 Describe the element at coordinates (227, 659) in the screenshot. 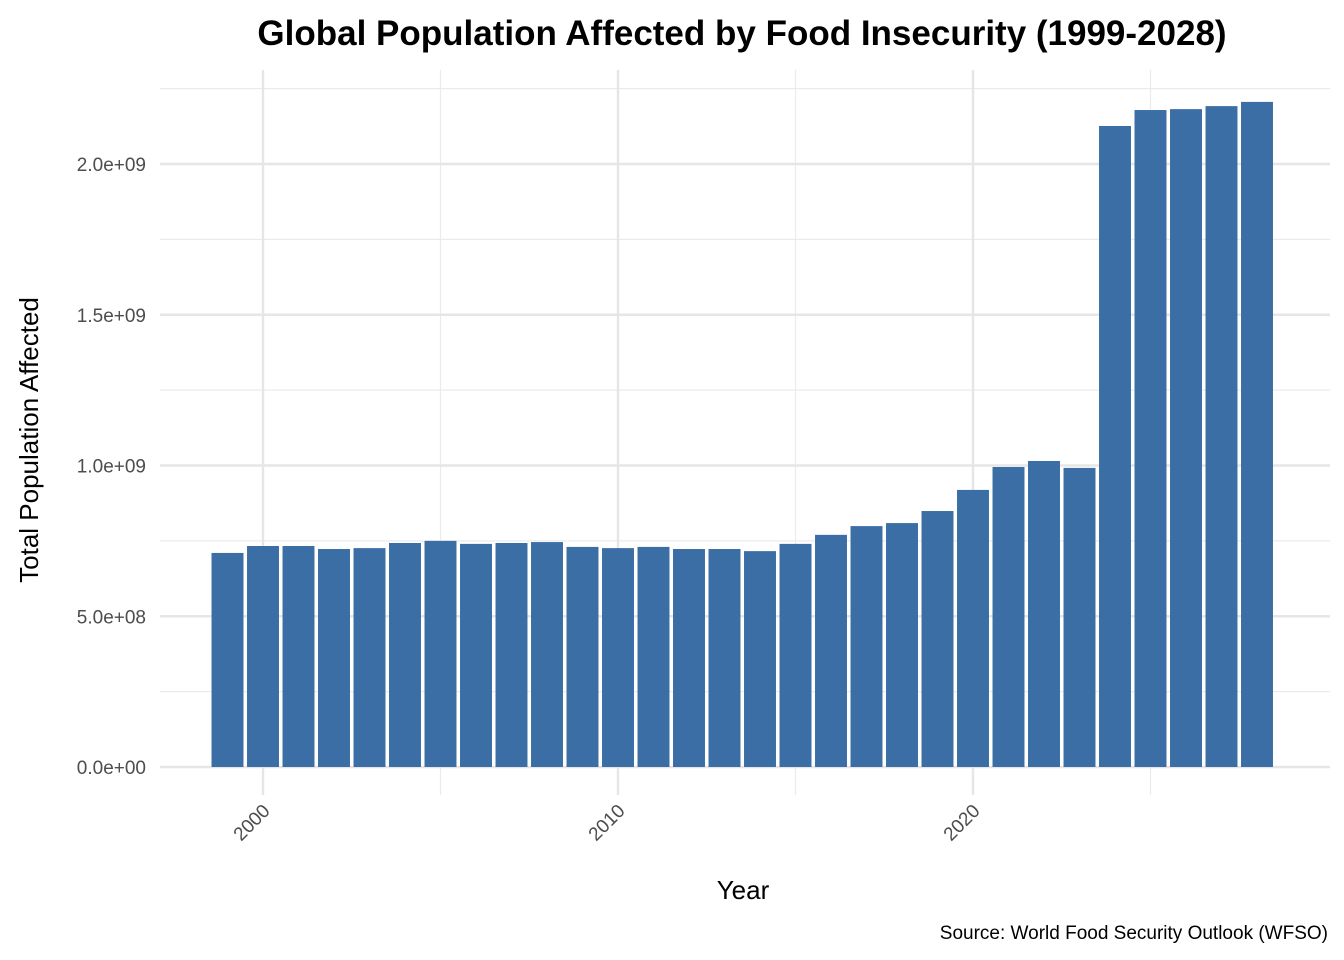

I see `bar-1999` at that location.